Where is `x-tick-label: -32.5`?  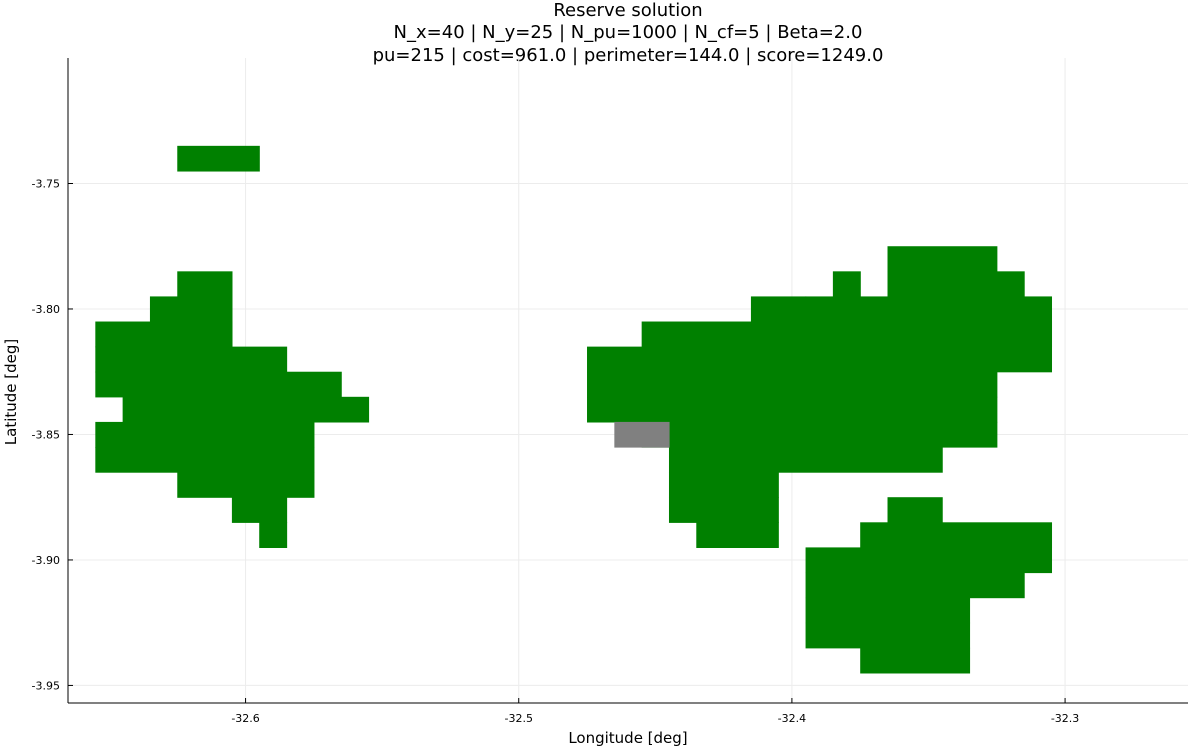 x-tick-label: -32.5 is located at coordinates (518, 718).